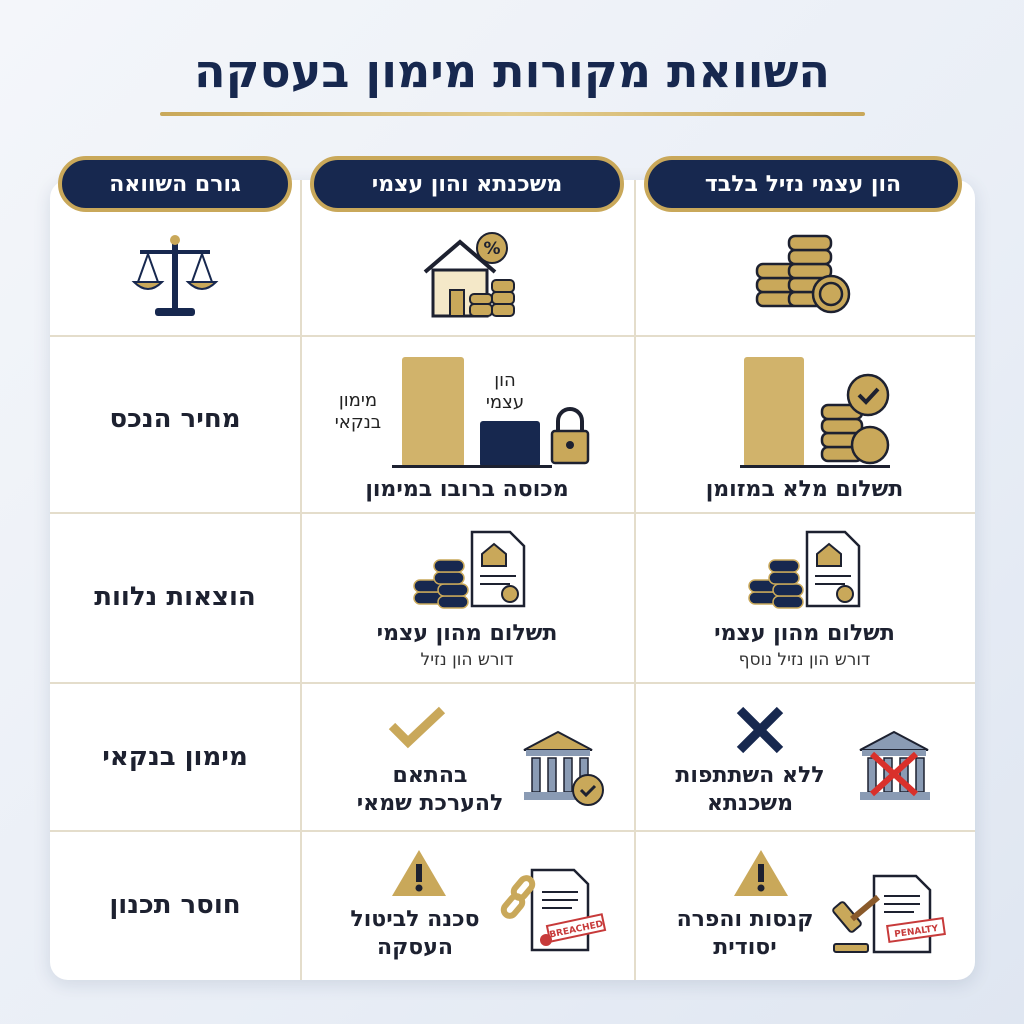 Image resolution: width=1024 pixels, height=1024 pixels. What do you see at coordinates (804, 489) in the screenshot?
I see `cell-caption: תשלום מלא במזומן` at bounding box center [804, 489].